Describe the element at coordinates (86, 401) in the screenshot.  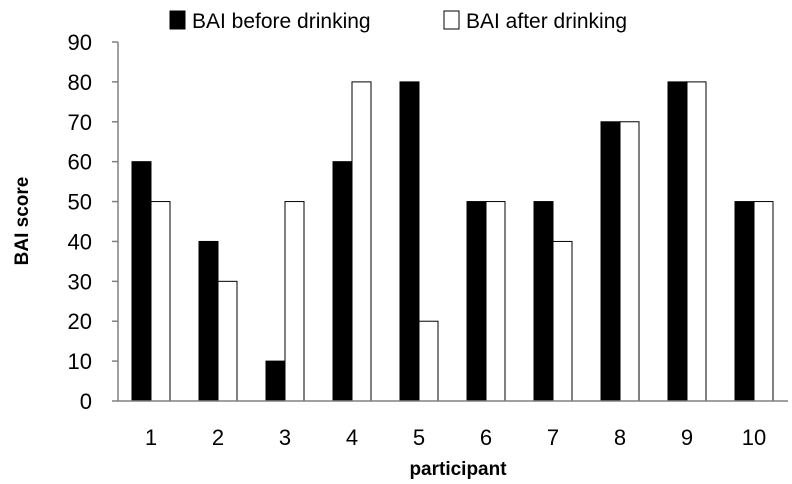
I see `y-tick-label: 0` at that location.